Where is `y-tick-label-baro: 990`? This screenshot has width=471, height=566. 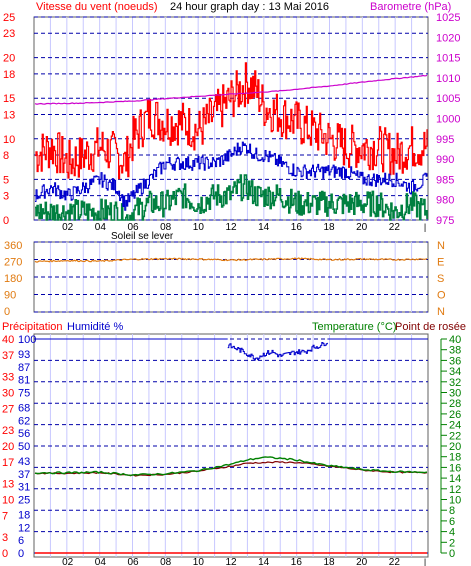
y-tick-label-baro: 990 is located at coordinates (445, 160).